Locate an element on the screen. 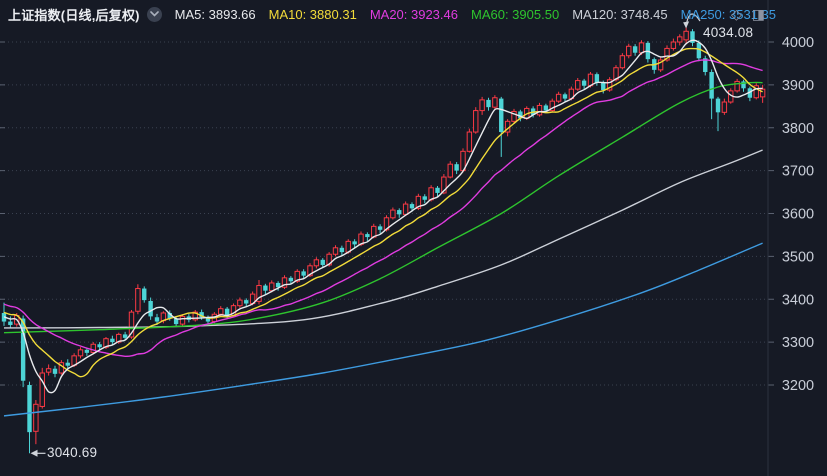 The image size is (827, 476). ma10-legend: MA10: 3880.31 is located at coordinates (312, 14).